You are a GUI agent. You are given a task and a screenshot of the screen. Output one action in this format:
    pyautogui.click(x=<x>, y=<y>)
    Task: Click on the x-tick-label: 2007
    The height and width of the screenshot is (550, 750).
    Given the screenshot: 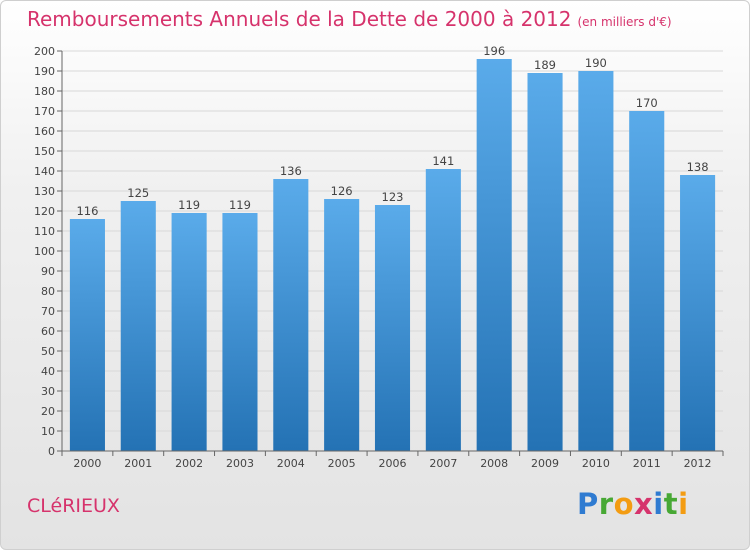 What is the action you would take?
    pyautogui.click(x=443, y=463)
    